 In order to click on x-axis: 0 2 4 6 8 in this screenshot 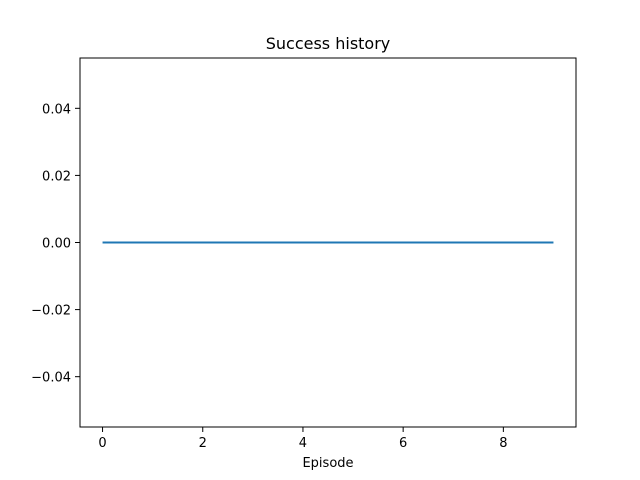, I will do `click(302, 439)`.